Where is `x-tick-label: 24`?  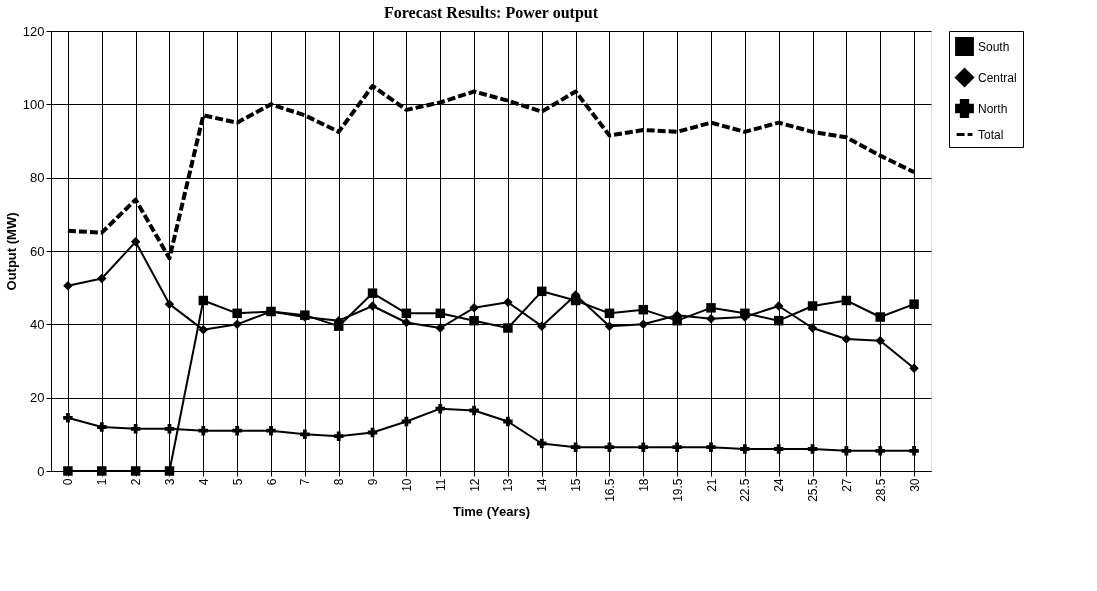
x-tick-label: 24 is located at coordinates (779, 485).